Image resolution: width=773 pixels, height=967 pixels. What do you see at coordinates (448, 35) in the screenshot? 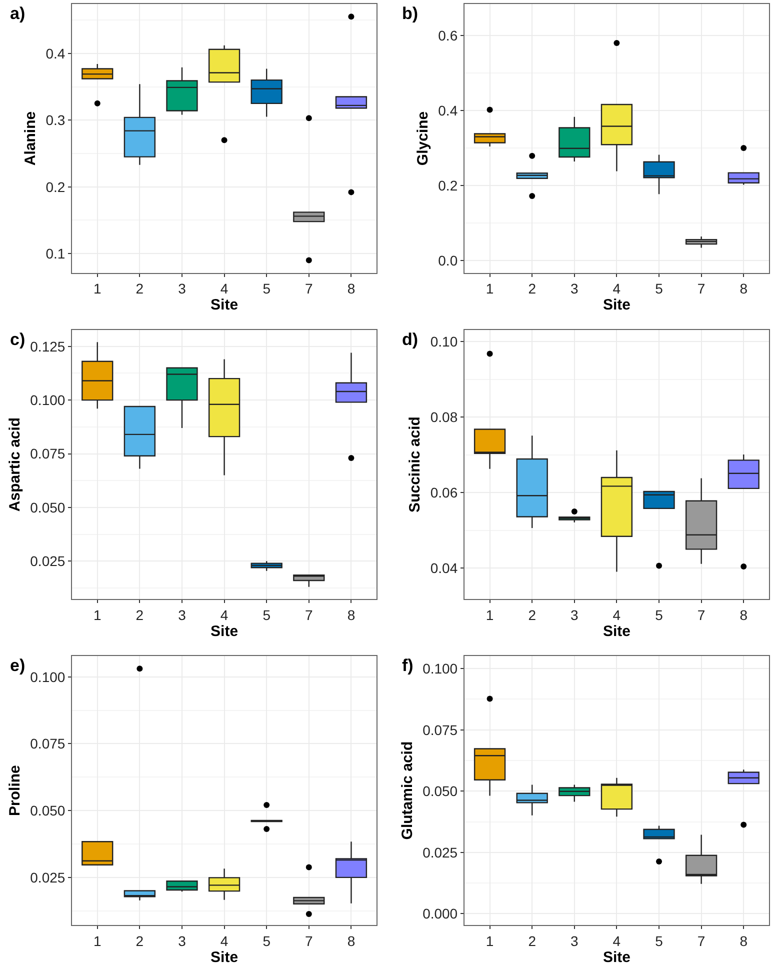
I see `y-tick-label: 0.6` at bounding box center [448, 35].